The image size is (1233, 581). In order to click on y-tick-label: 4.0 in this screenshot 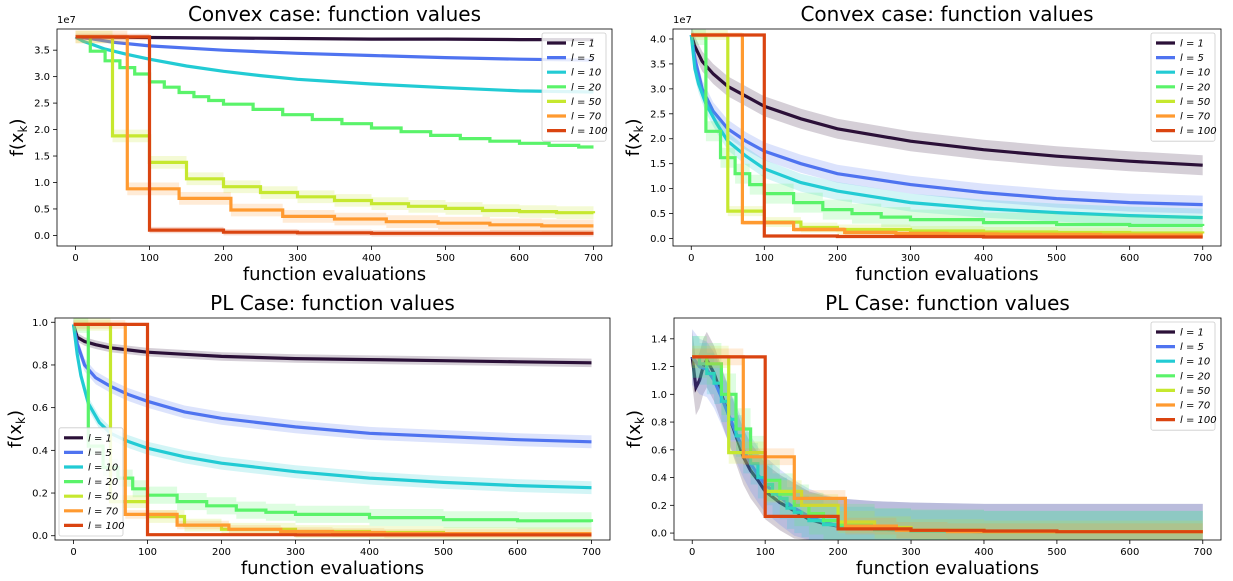, I will do `click(658, 39)`.